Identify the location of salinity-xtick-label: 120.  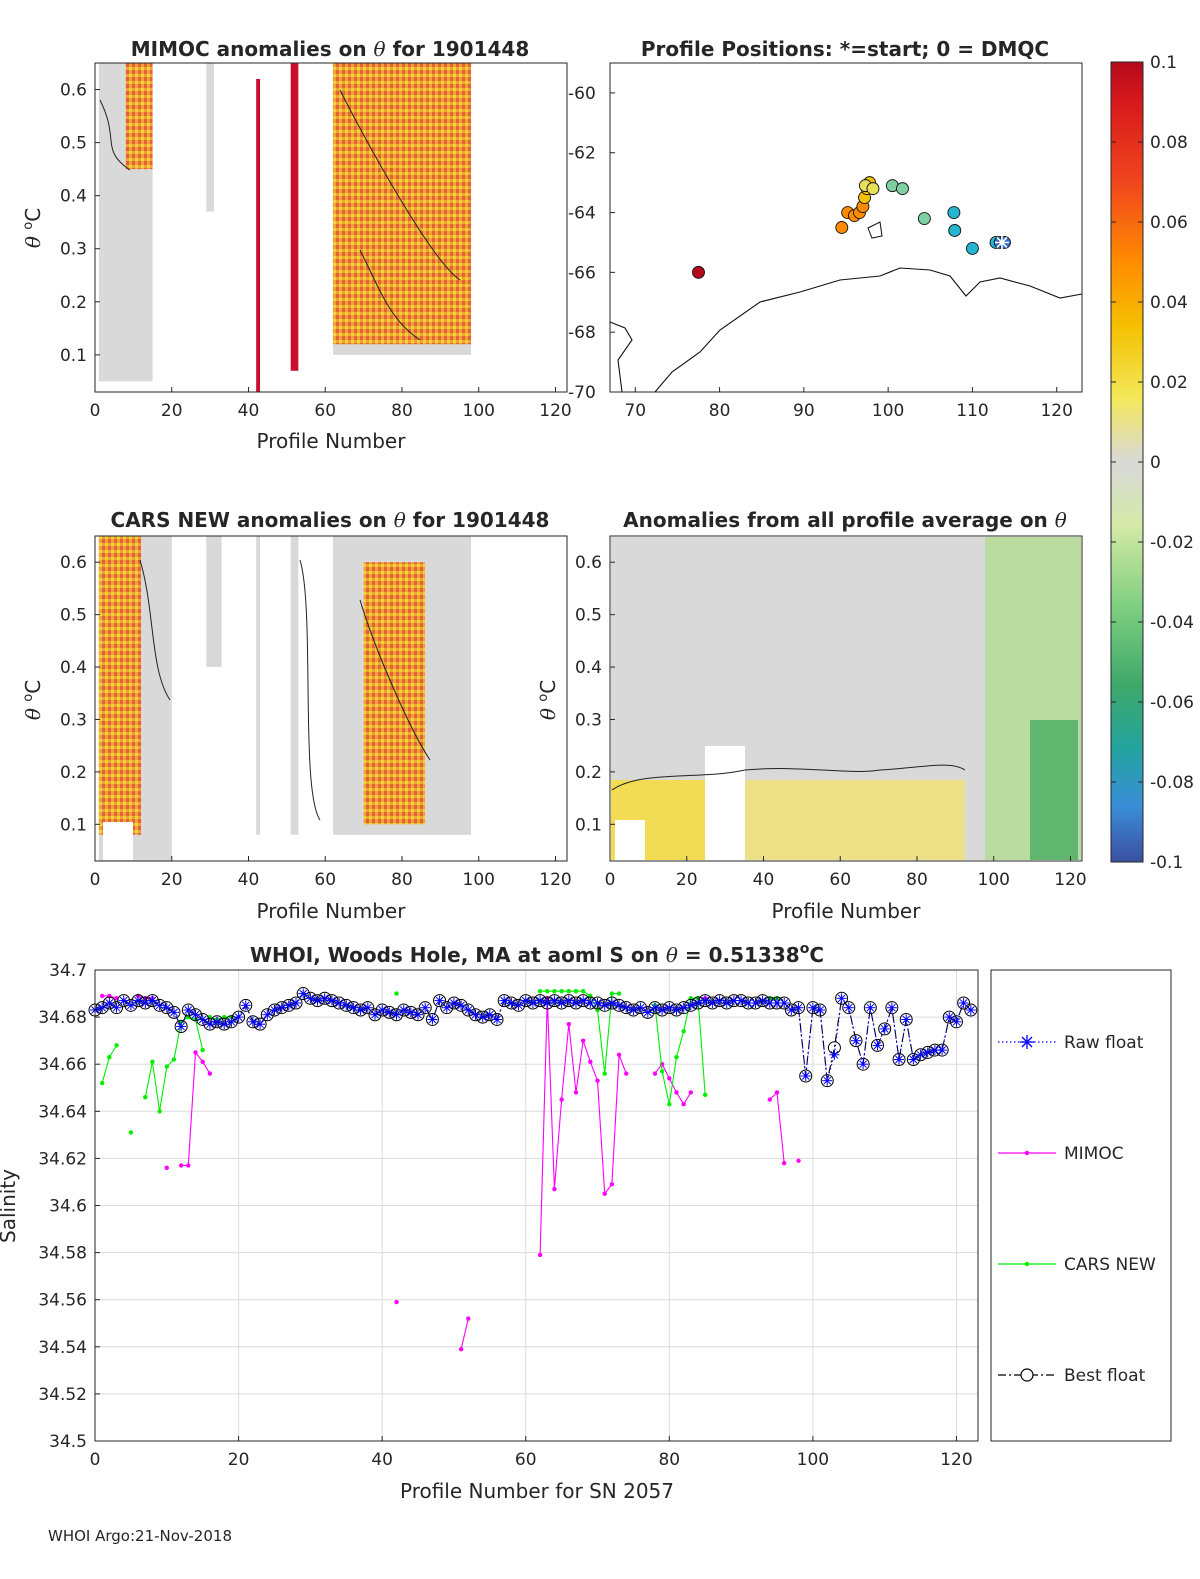
(956, 1460).